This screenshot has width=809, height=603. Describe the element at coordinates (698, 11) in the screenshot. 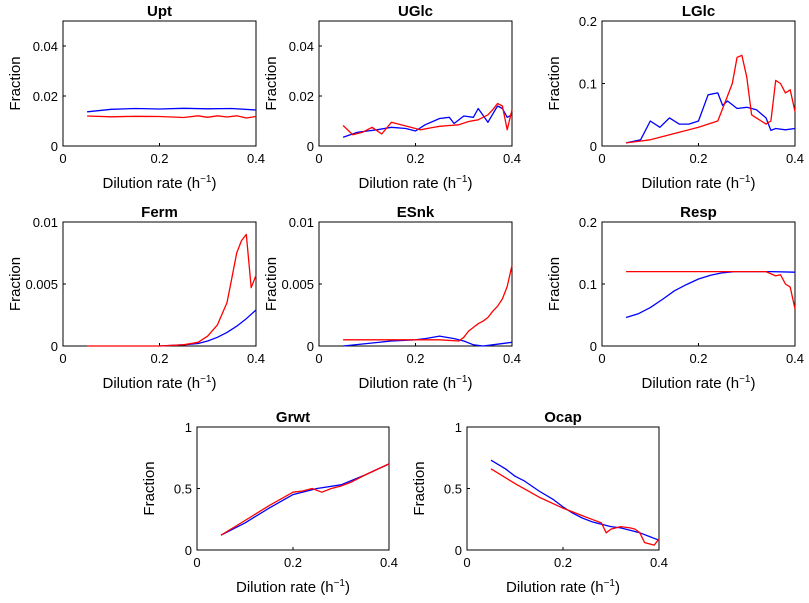

I see `panel-title: LGlc` at that location.